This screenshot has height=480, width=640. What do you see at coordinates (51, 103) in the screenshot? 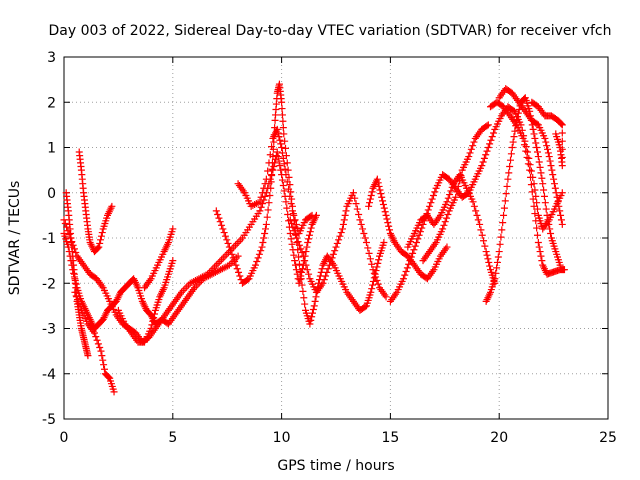
I see `y-tick-label: 2` at bounding box center [51, 103].